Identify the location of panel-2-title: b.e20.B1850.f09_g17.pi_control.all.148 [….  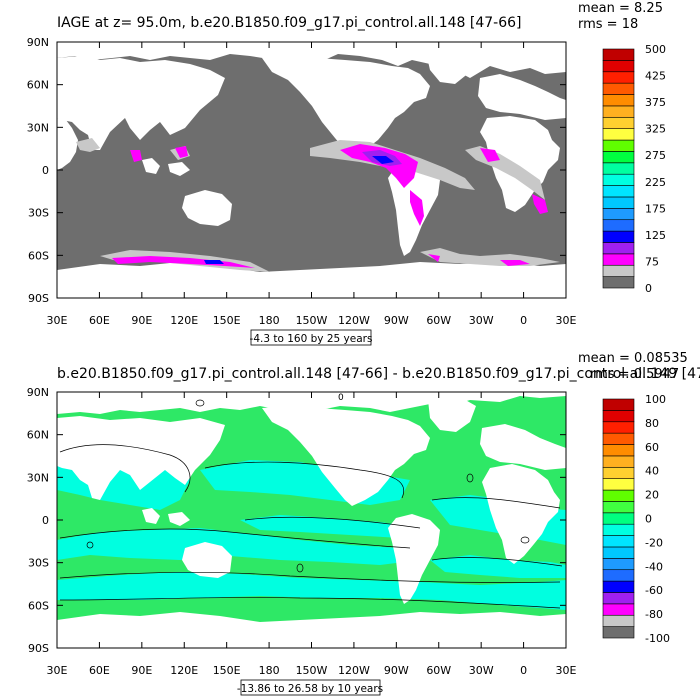
(378, 374).